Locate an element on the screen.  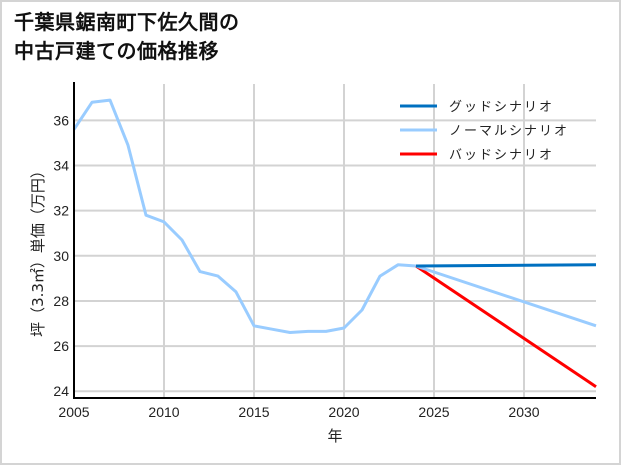
legend-label: ノーマルシナリオ is located at coordinates (509, 131).